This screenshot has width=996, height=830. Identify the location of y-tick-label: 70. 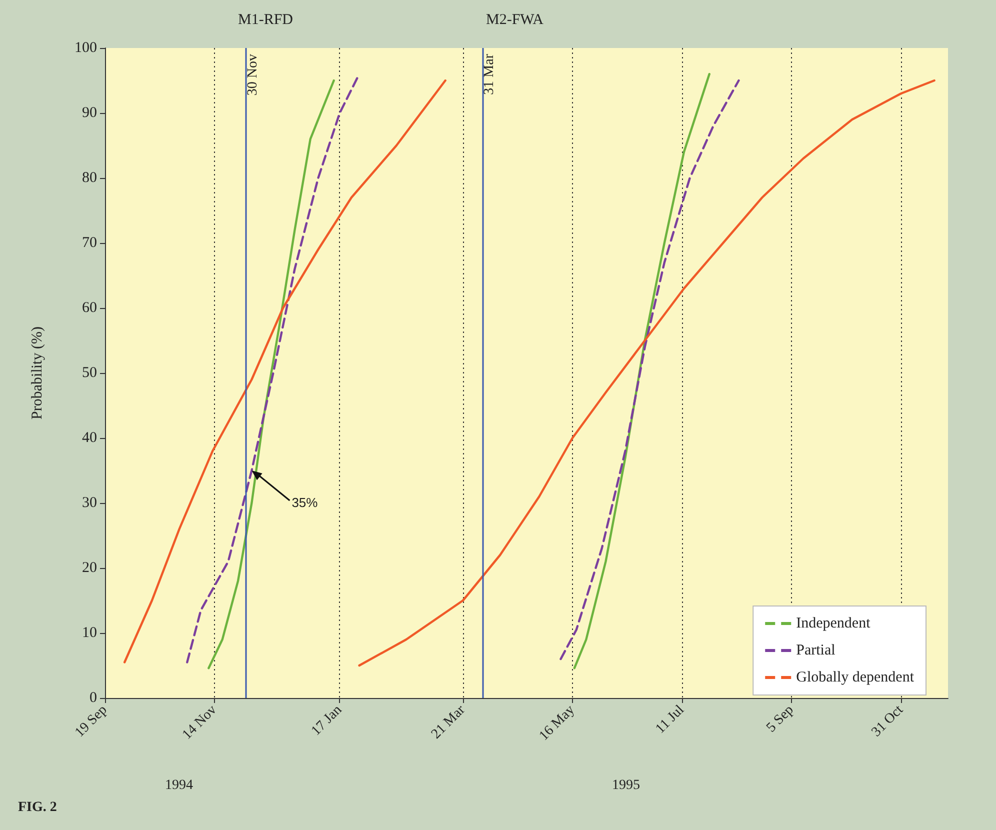
(89, 243).